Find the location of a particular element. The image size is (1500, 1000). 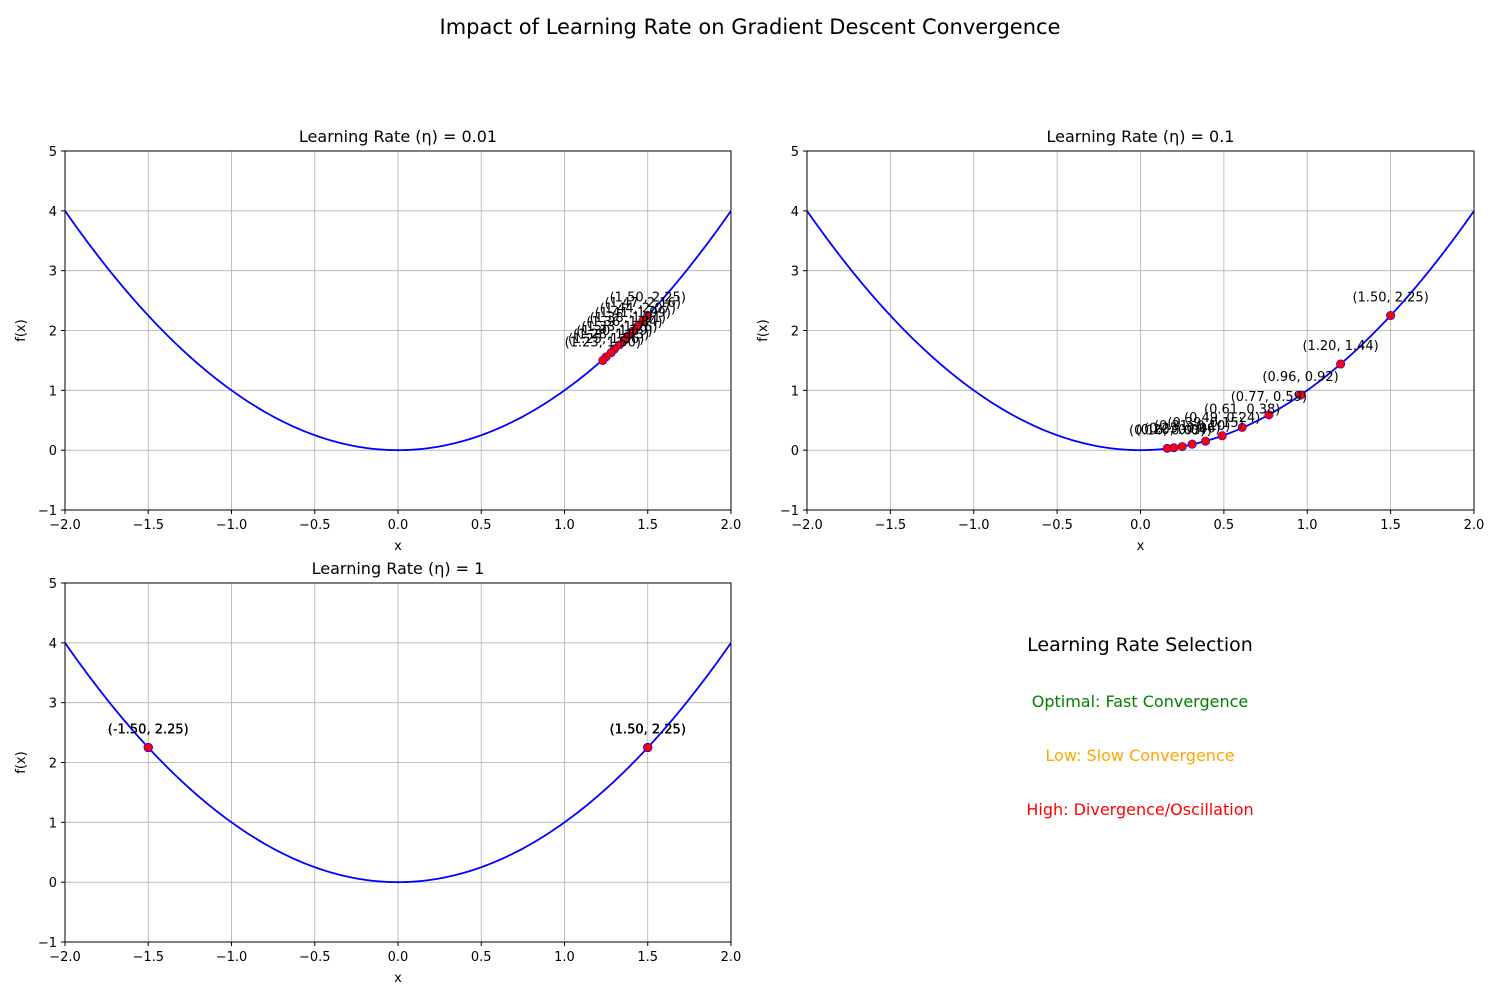

legend-optimal-text: Optimal: Fast Convergence is located at coordinates (1140, 701).